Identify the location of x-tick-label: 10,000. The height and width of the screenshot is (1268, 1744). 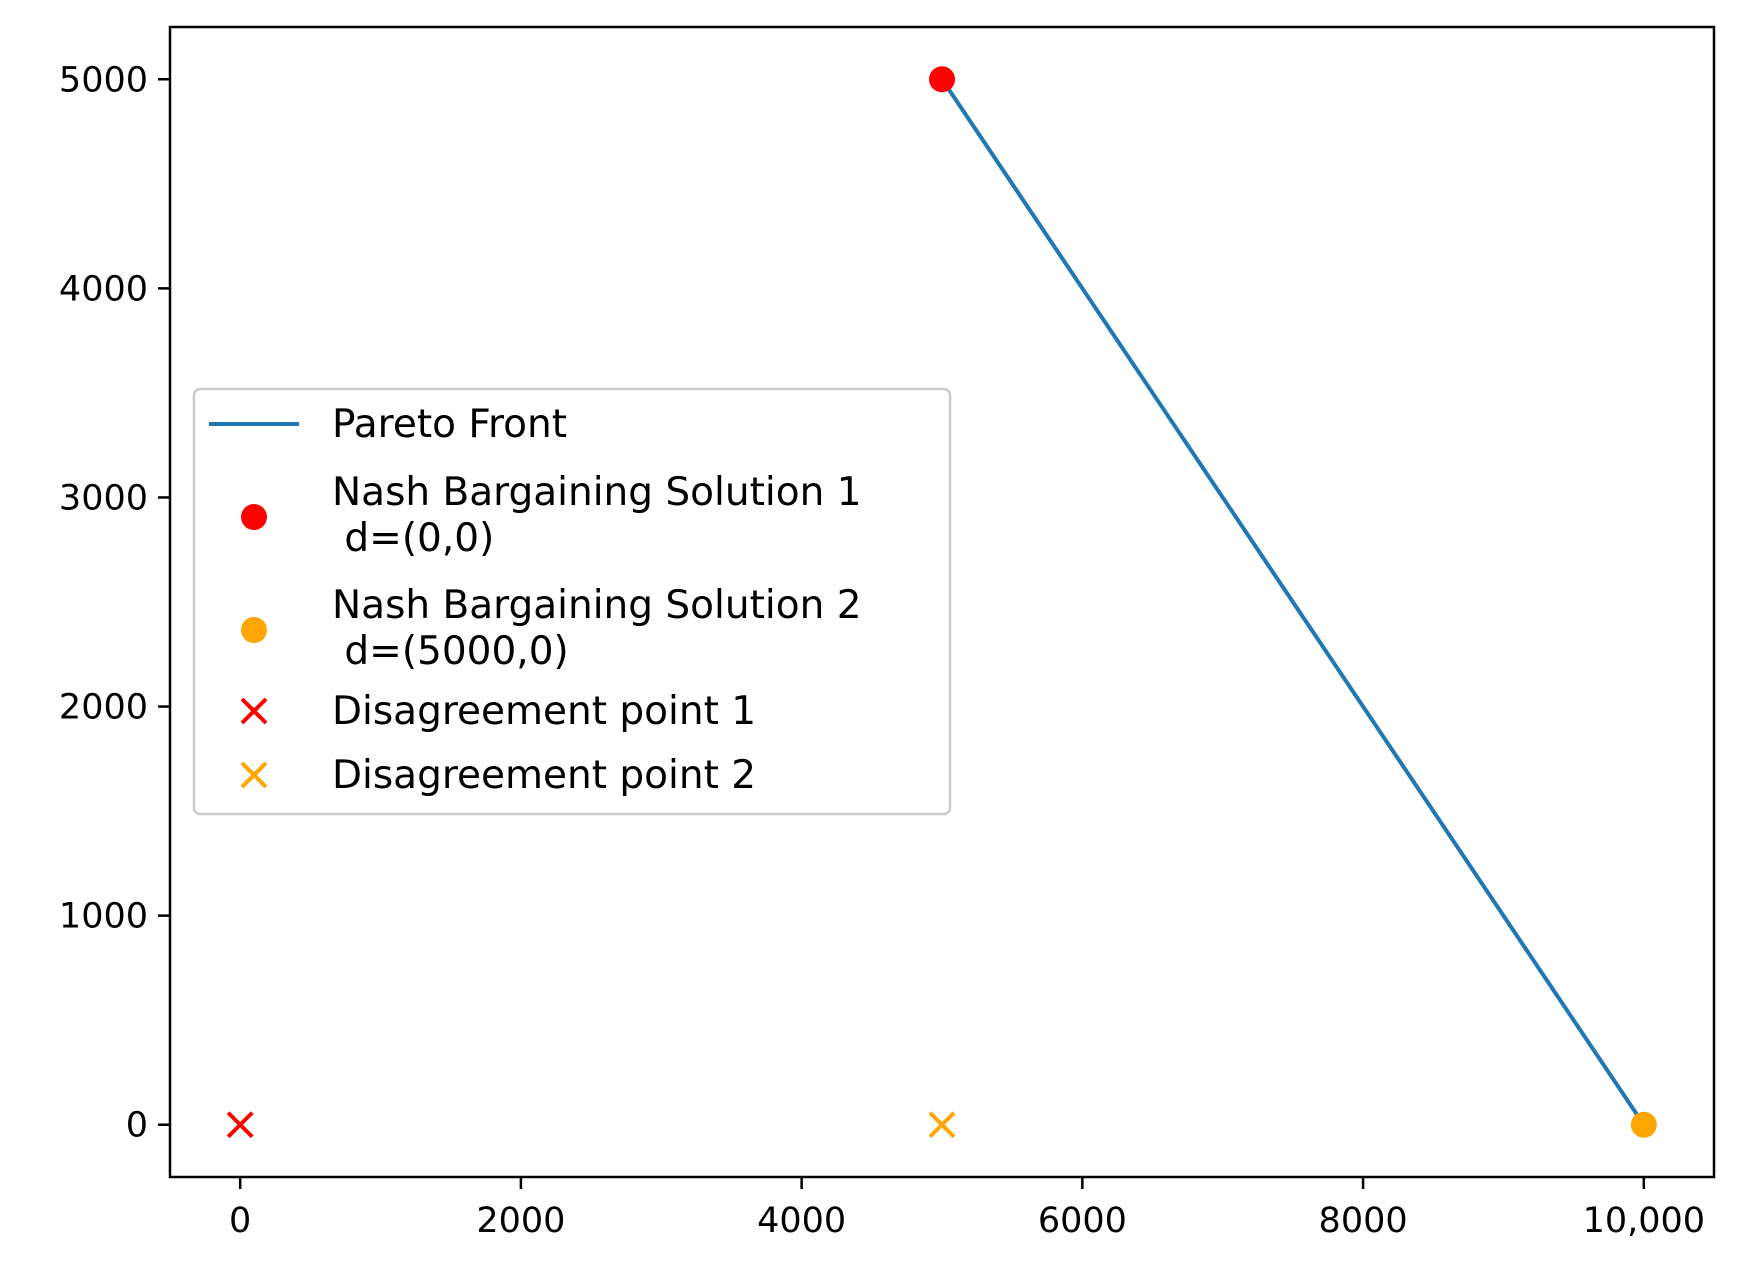
(1644, 1221).